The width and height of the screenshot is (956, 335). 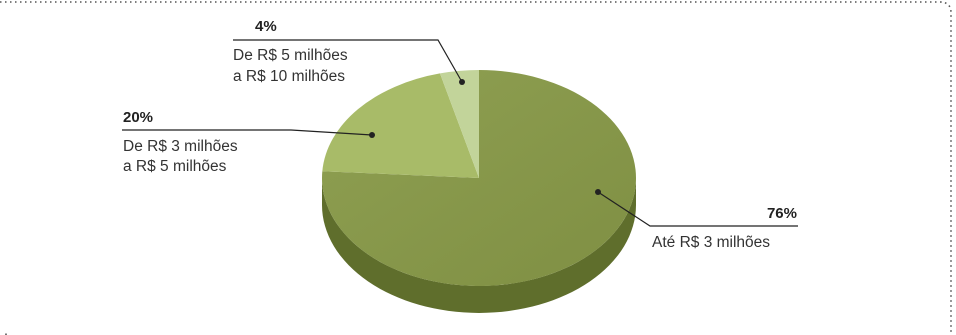 I want to click on slice-label-76: Até R$ 3 milhões, so click(x=711, y=242).